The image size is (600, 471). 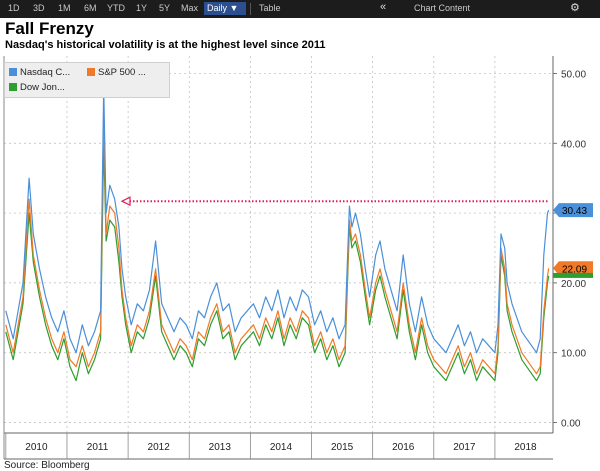 What do you see at coordinates (573, 284) in the screenshot?
I see `y-tick-label: 20.00` at bounding box center [573, 284].